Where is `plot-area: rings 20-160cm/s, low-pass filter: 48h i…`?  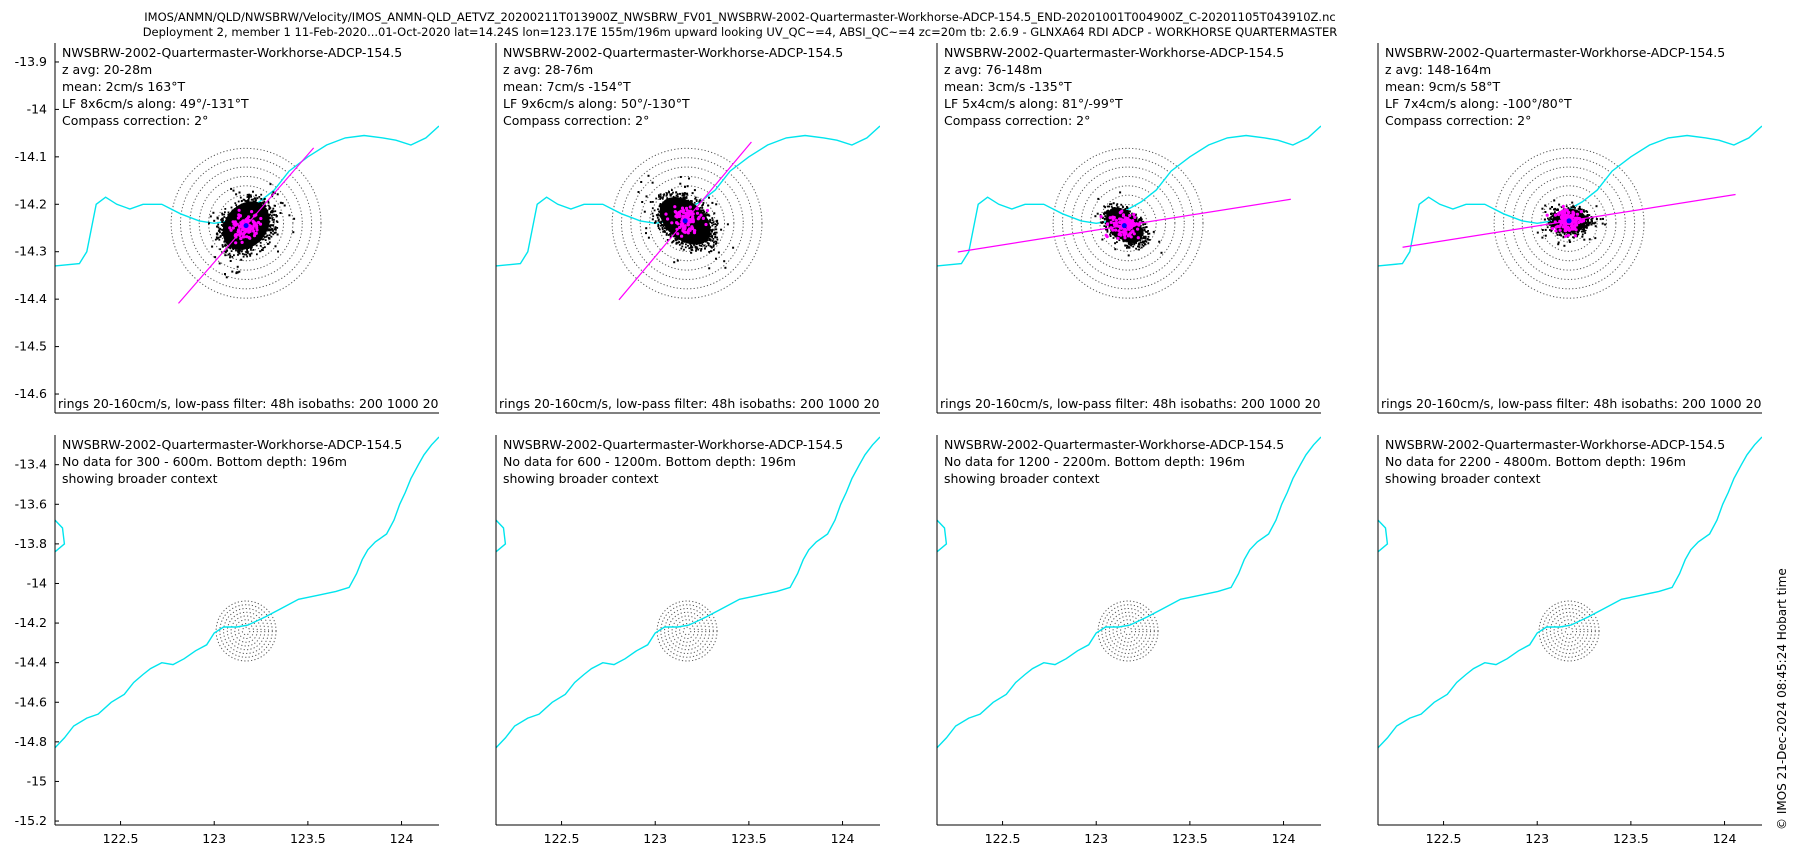 plot-area: rings 20-160cm/s, low-pass filter: 48h i… is located at coordinates (272, 269).